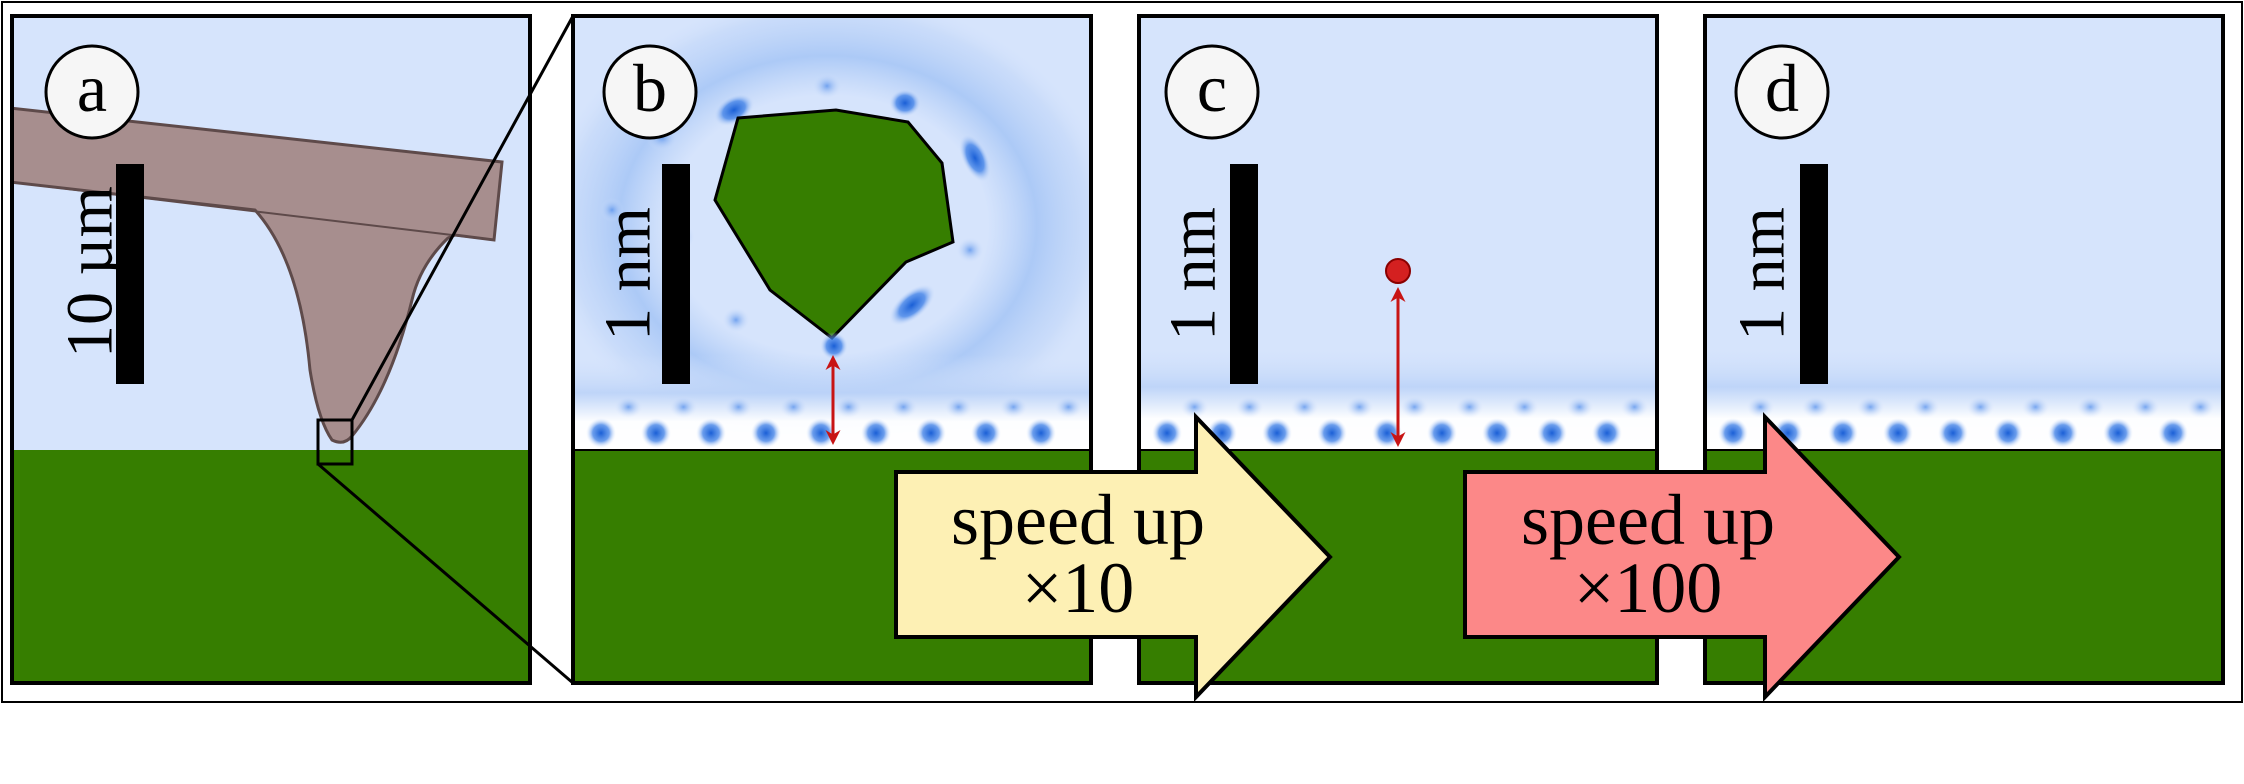 Image resolution: width=2244 pixels, height=784 pixels. What do you see at coordinates (1398, 271) in the screenshot?
I see `tip-atom` at bounding box center [1398, 271].